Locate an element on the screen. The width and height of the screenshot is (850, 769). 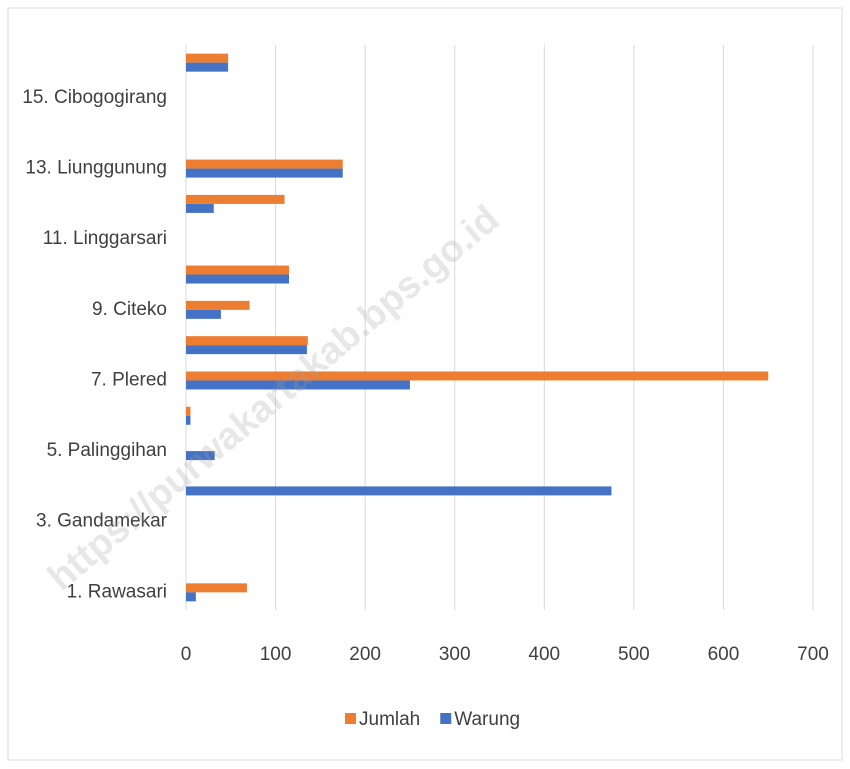
legend-label: Warung is located at coordinates (487, 719).